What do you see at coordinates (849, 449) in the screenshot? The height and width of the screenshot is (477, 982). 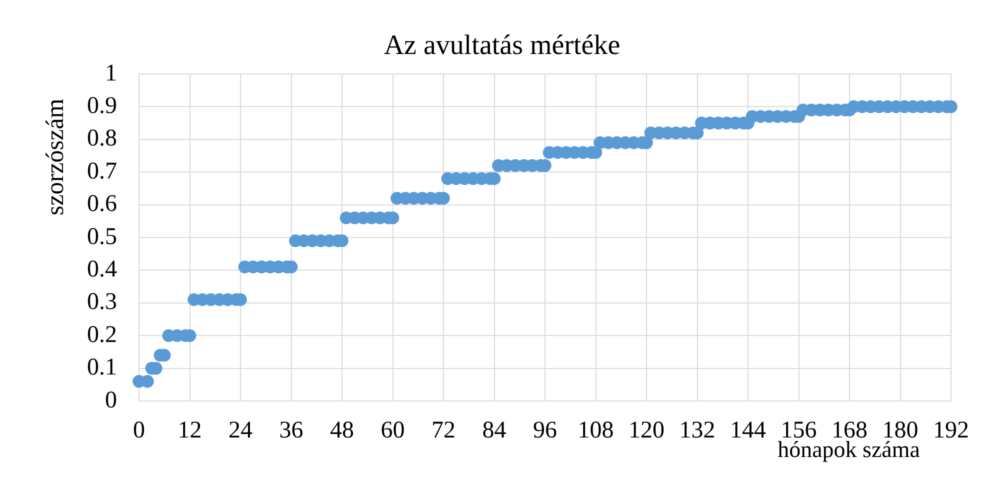 I see `x-axis-title: hónapok száma` at bounding box center [849, 449].